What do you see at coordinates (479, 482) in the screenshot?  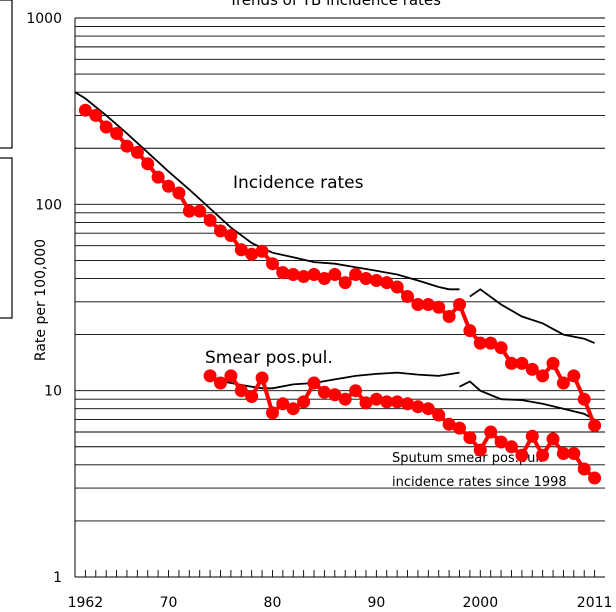 I see `annotation-sputum-line2: incidence rates since 1998` at bounding box center [479, 482].